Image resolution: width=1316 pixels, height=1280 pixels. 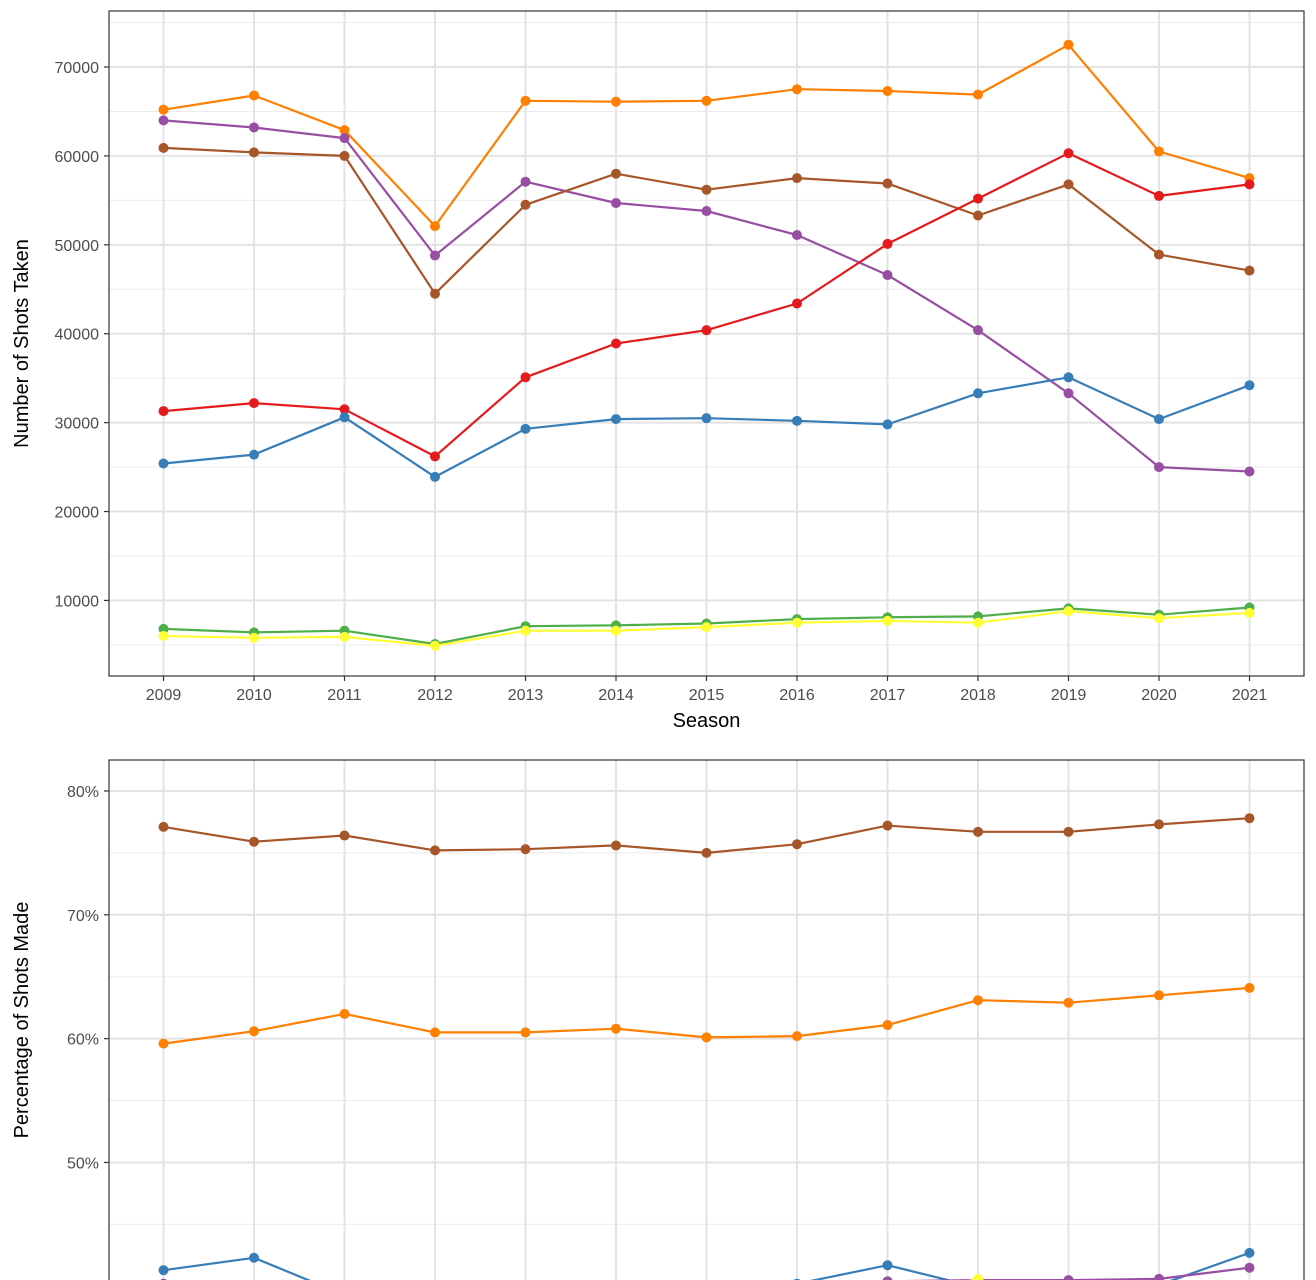 What do you see at coordinates (526, 695) in the screenshot?
I see `x-tick-label: 2013` at bounding box center [526, 695].